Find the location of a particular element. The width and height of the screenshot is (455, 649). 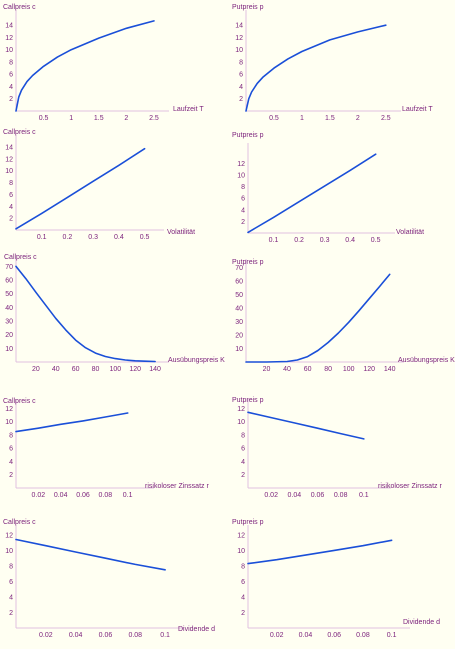

chart-1-y-axis-label: Callpreis c is located at coordinates (19, 7).